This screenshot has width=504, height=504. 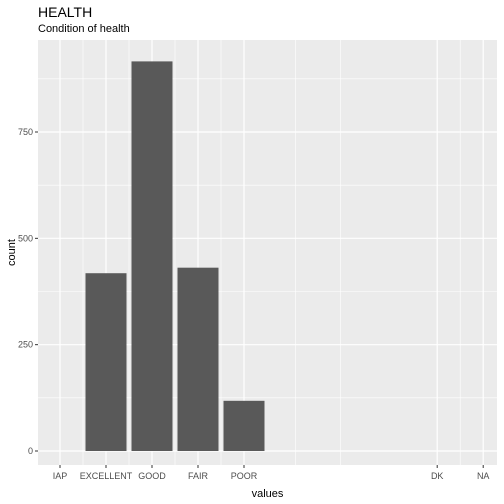 What do you see at coordinates (268, 494) in the screenshot?
I see `x-axis-title: values` at bounding box center [268, 494].